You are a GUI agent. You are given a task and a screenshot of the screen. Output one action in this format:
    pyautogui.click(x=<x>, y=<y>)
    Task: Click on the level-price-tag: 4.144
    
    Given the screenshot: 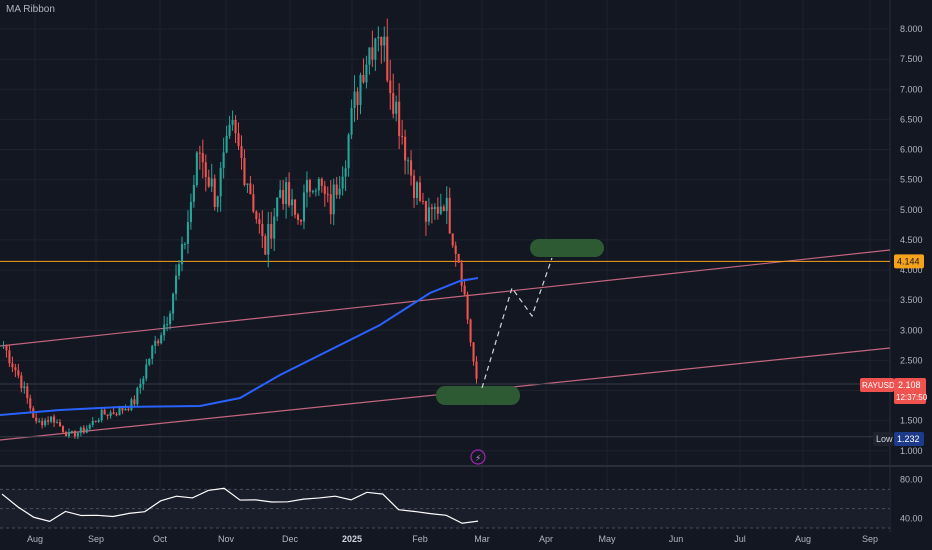 What is the action you would take?
    pyautogui.click(x=908, y=261)
    